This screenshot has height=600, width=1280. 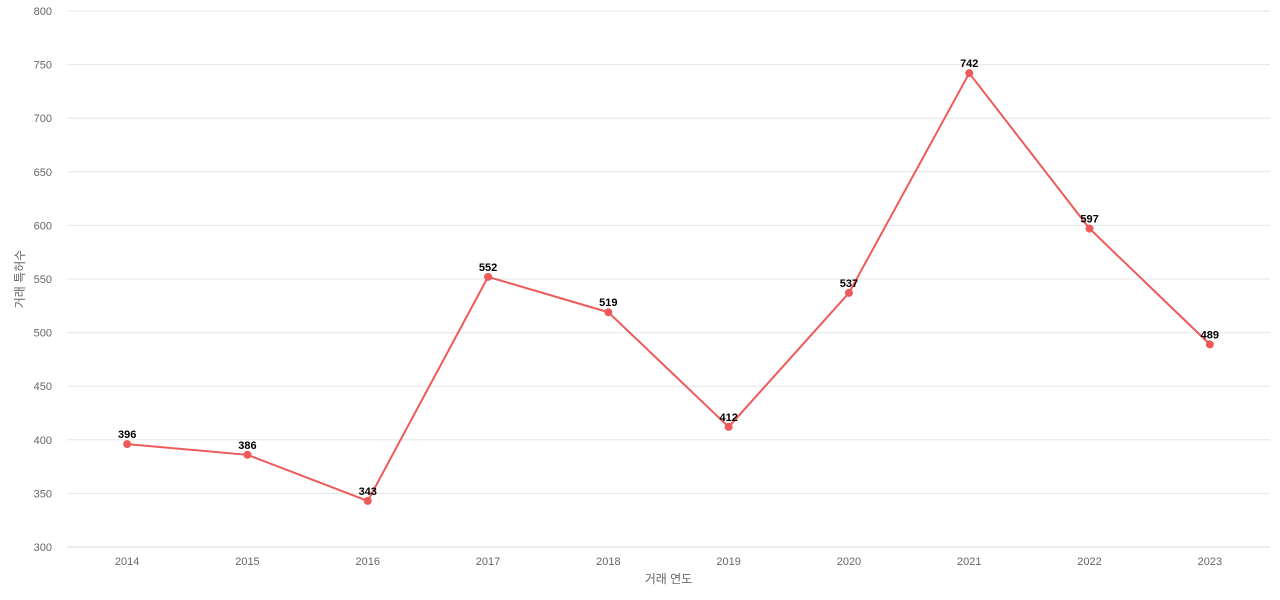 I want to click on x-tick-label: 2018, so click(x=608, y=562).